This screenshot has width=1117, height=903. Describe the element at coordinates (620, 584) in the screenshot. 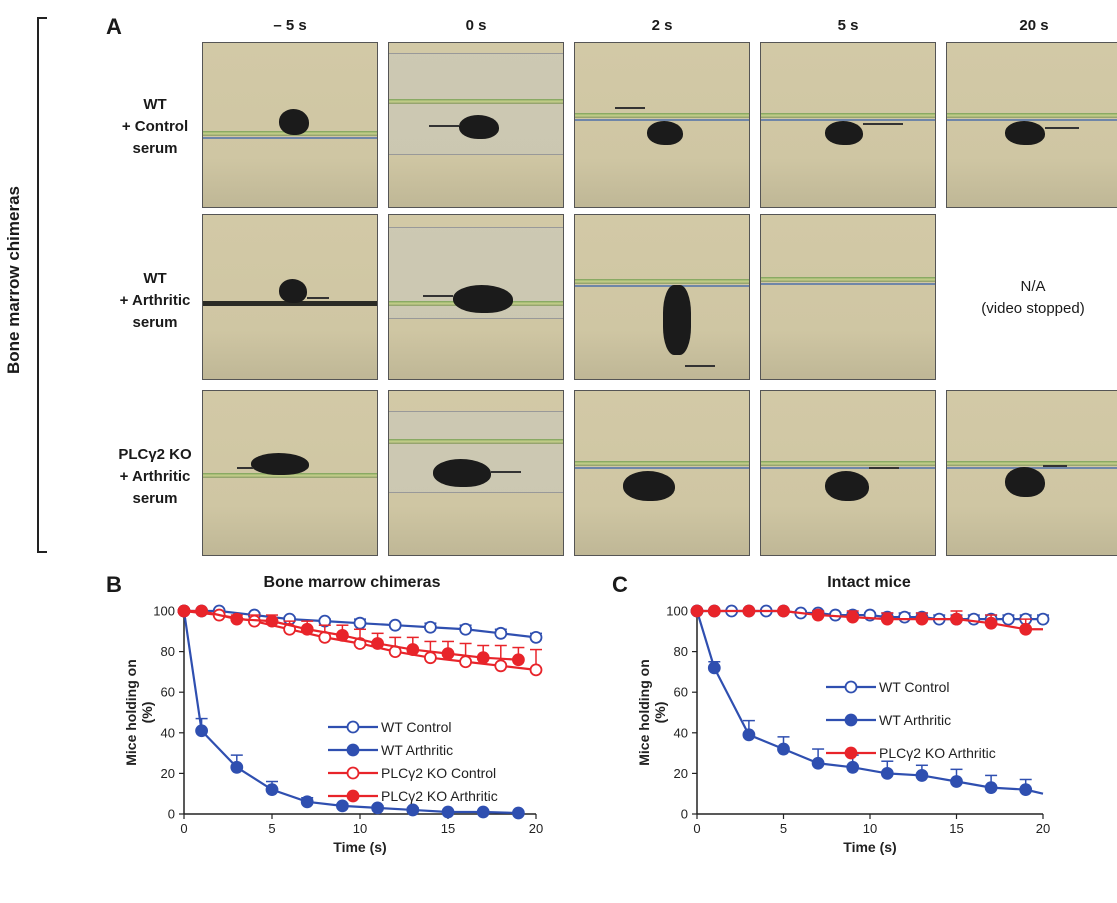

I see `panel-c-letter: C` at that location.